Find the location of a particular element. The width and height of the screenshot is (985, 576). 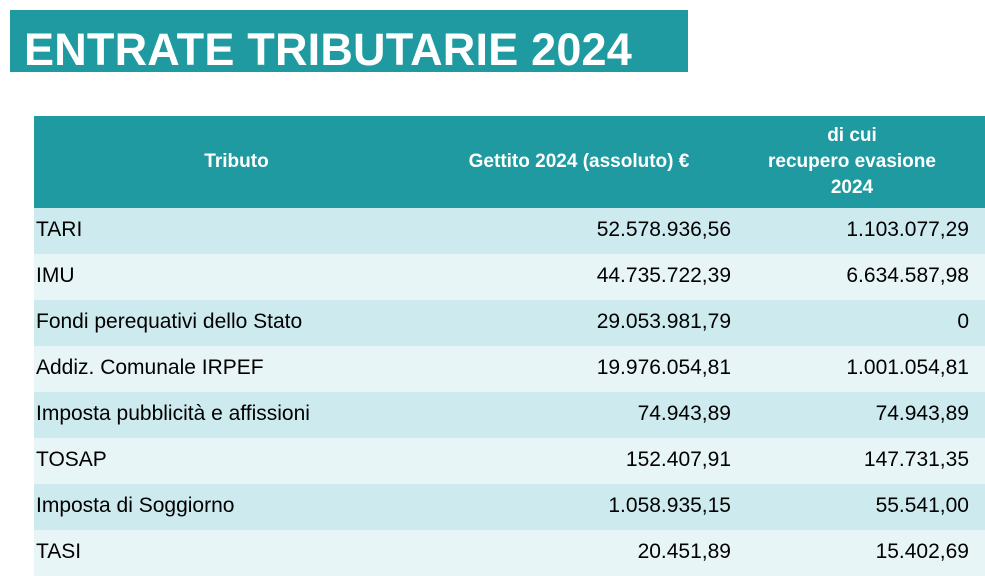

header-recupero: di cui recupero evasione 2024 is located at coordinates (852, 162).